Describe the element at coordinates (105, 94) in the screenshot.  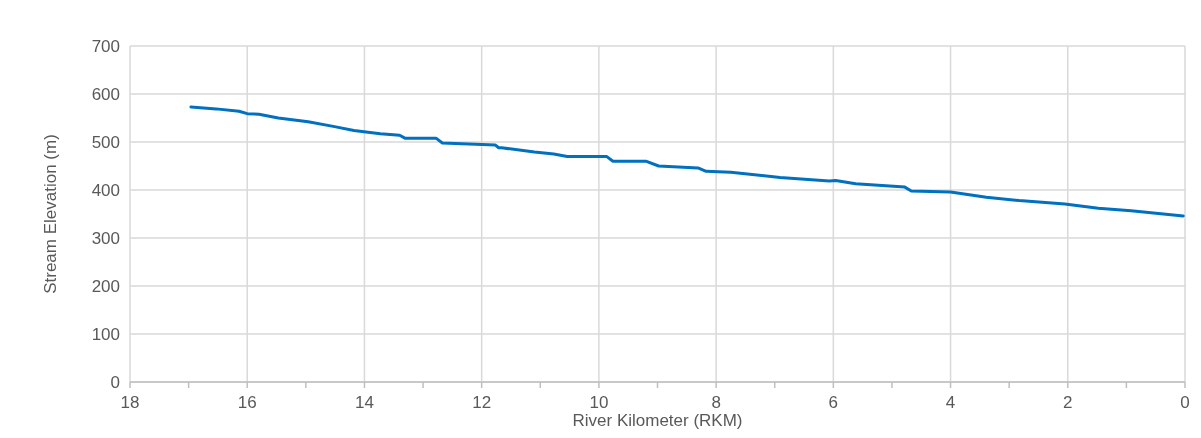
I see `y-tick-label: 600` at that location.